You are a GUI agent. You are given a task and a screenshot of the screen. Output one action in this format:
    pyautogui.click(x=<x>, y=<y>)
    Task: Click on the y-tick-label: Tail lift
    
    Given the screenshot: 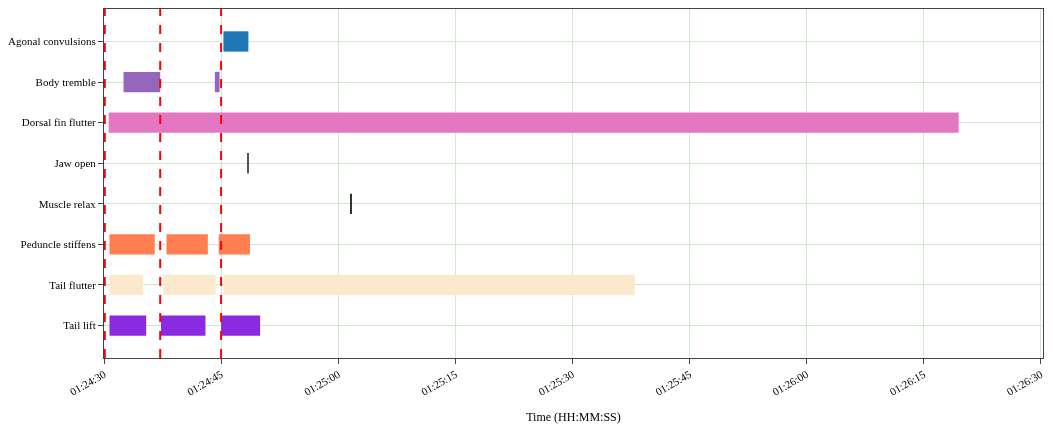 What is the action you would take?
    pyautogui.click(x=79, y=325)
    